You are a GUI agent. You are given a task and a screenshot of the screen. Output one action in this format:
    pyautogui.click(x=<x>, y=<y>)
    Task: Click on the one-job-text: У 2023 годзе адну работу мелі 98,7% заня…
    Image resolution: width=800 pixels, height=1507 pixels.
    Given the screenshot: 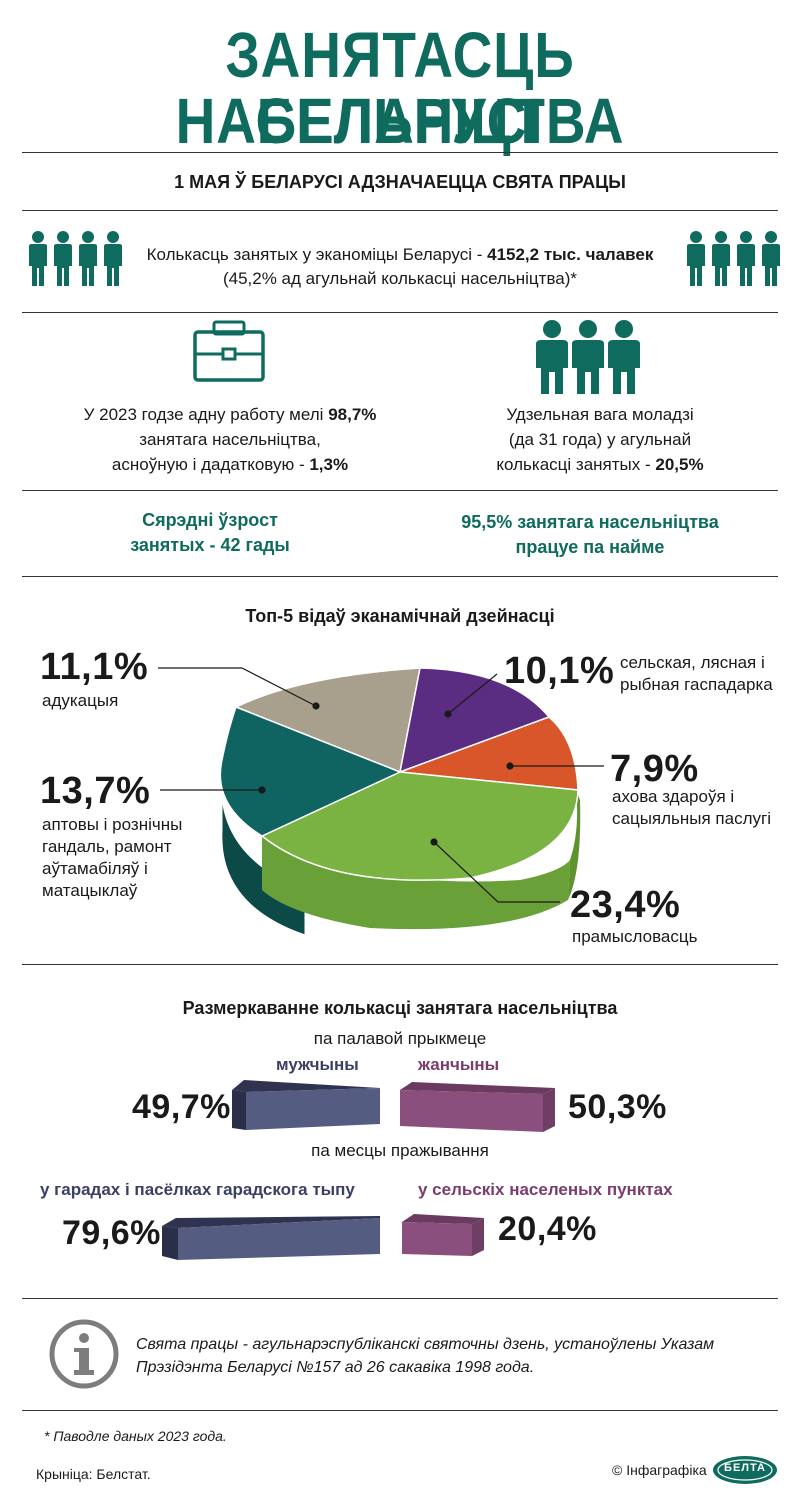 What is the action you would take?
    pyautogui.click(x=230, y=439)
    